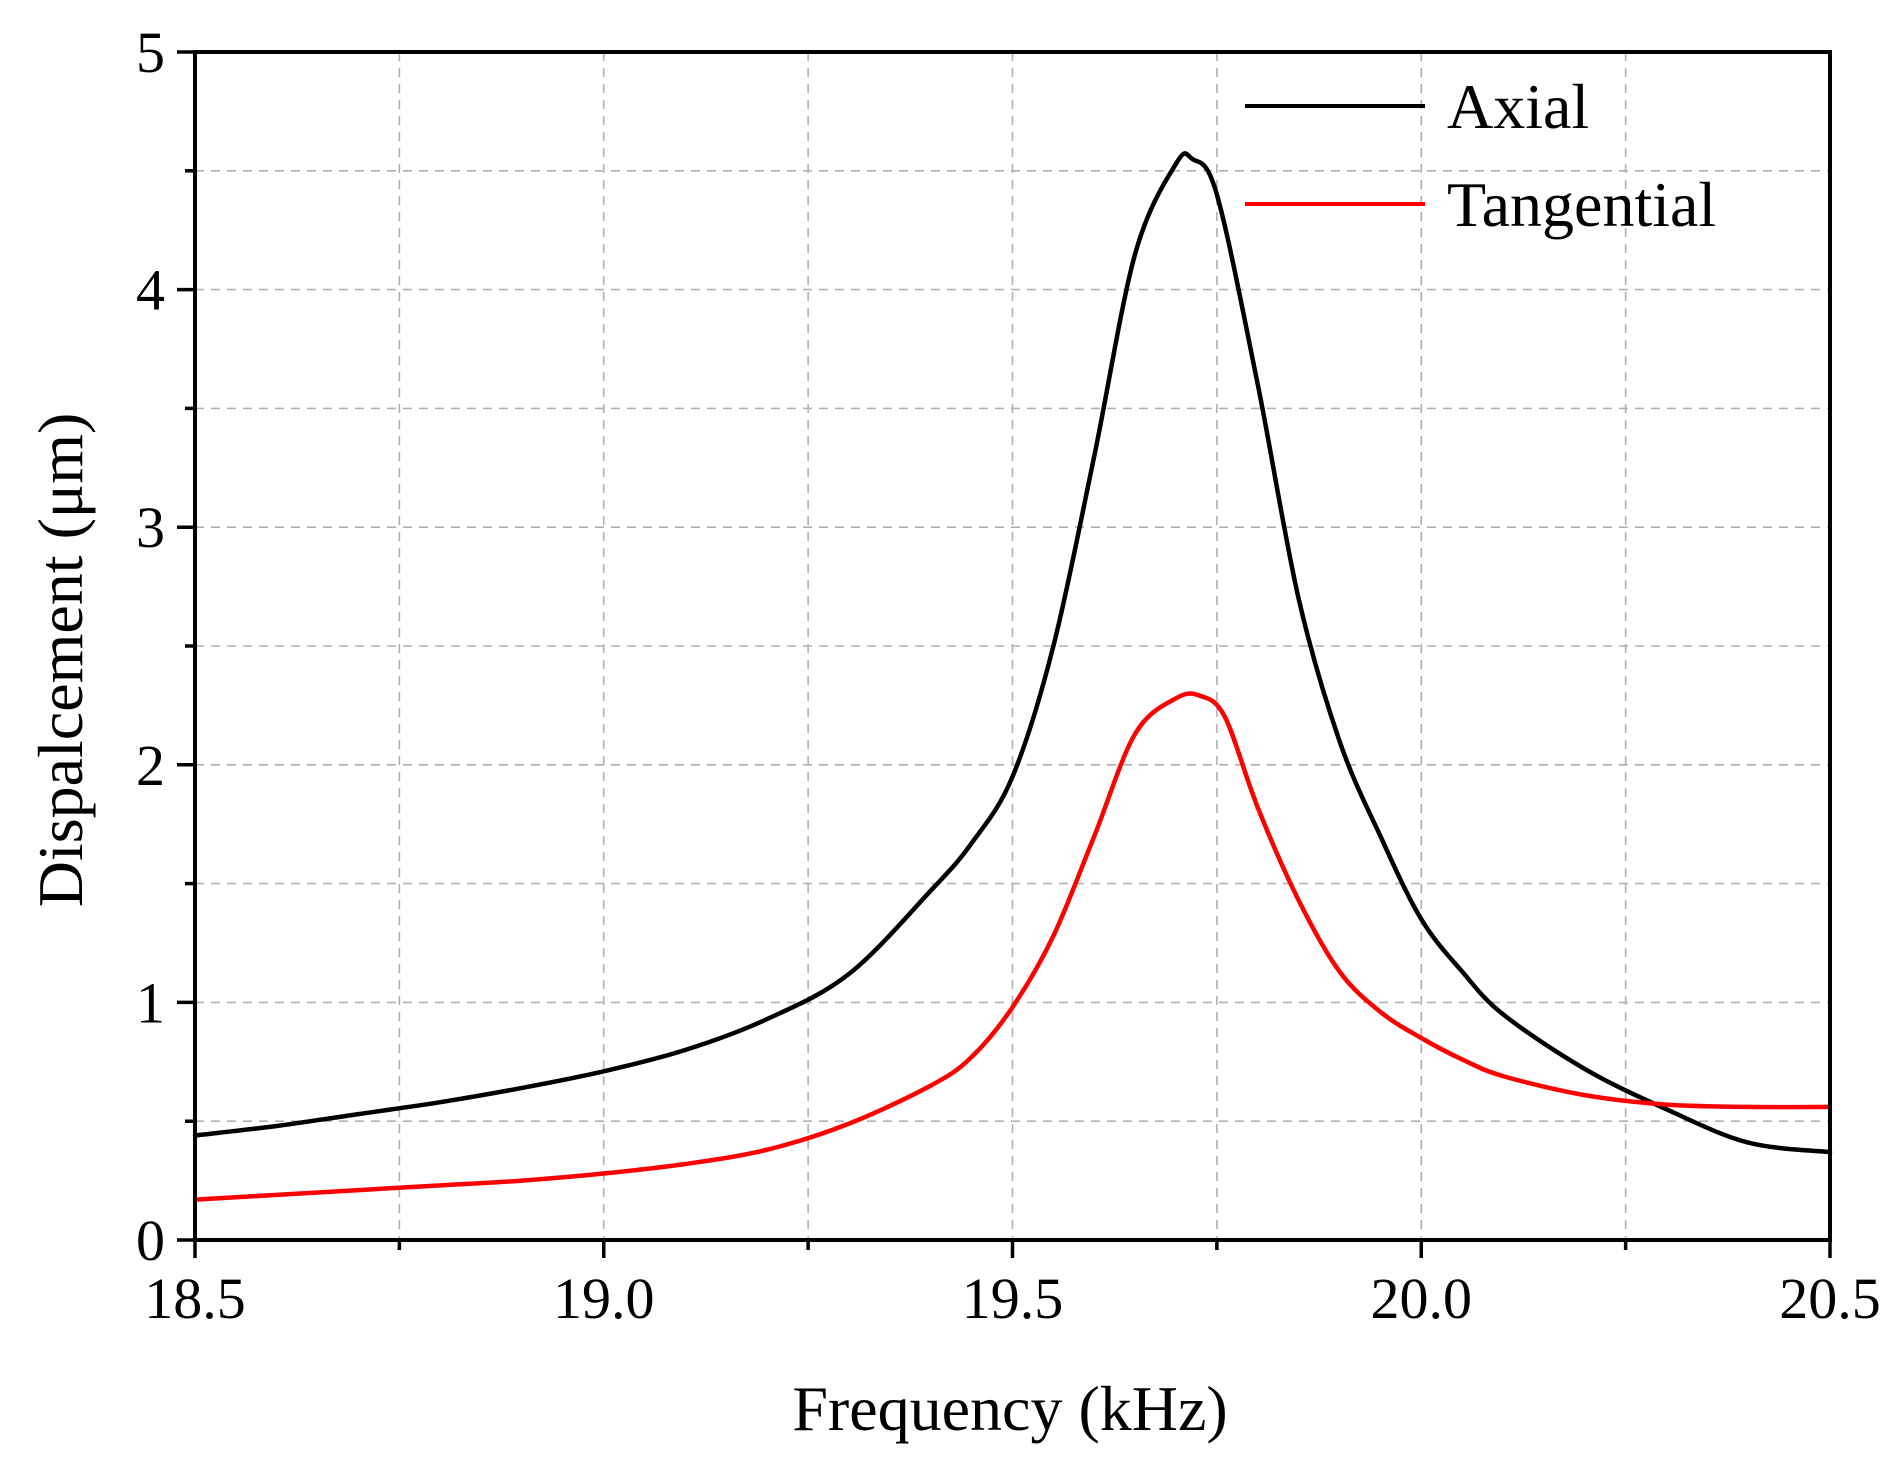  I want to click on legend-label-tangential: Tangential, so click(1581, 204).